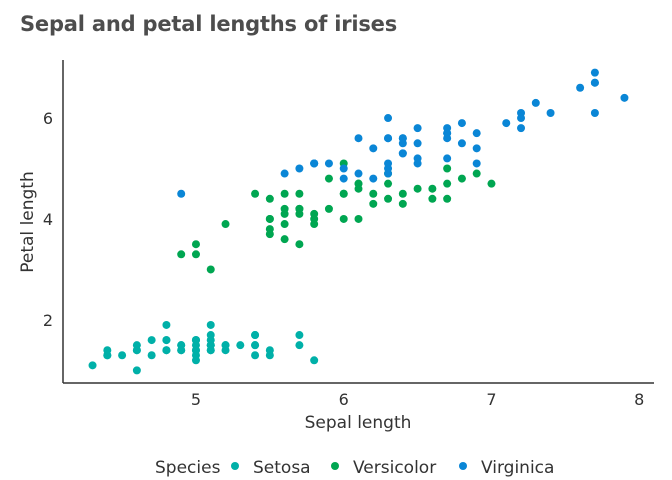  I want to click on legend-marker-versicolor, so click(335, 466).